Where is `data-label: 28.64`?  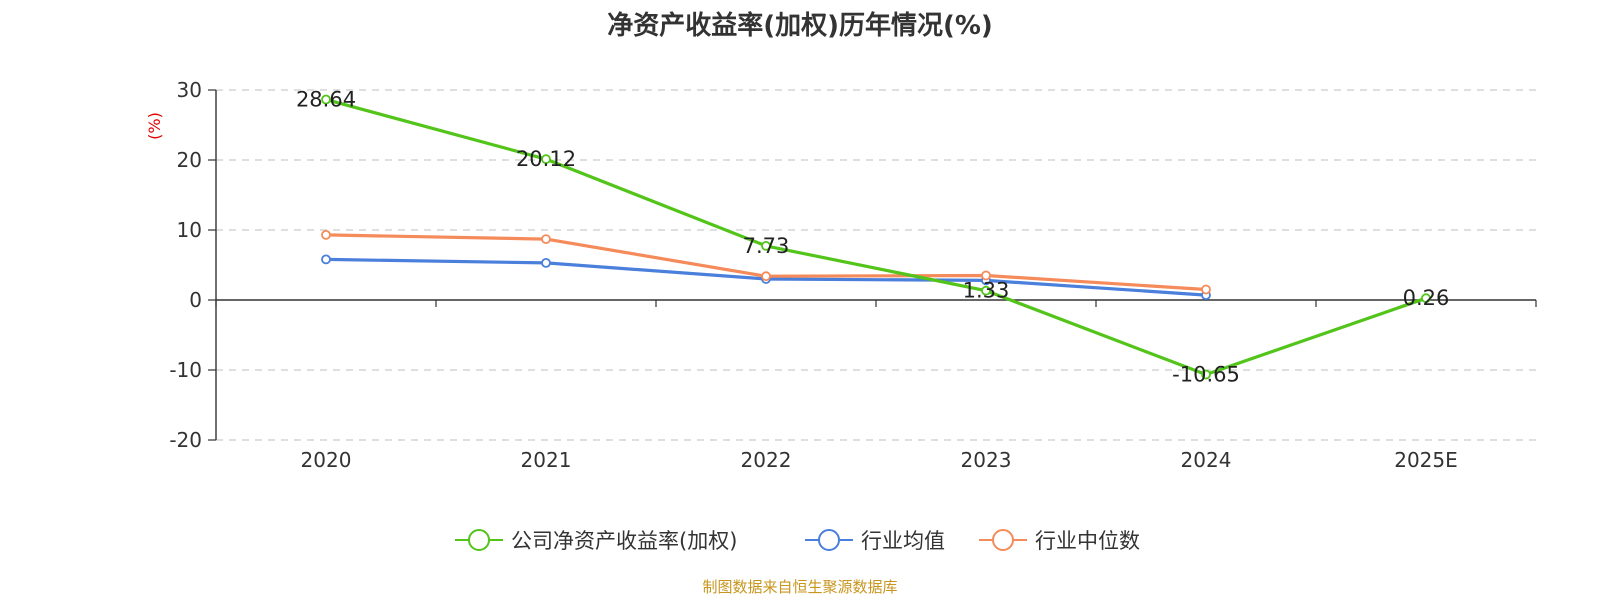 data-label: 28.64 is located at coordinates (326, 100).